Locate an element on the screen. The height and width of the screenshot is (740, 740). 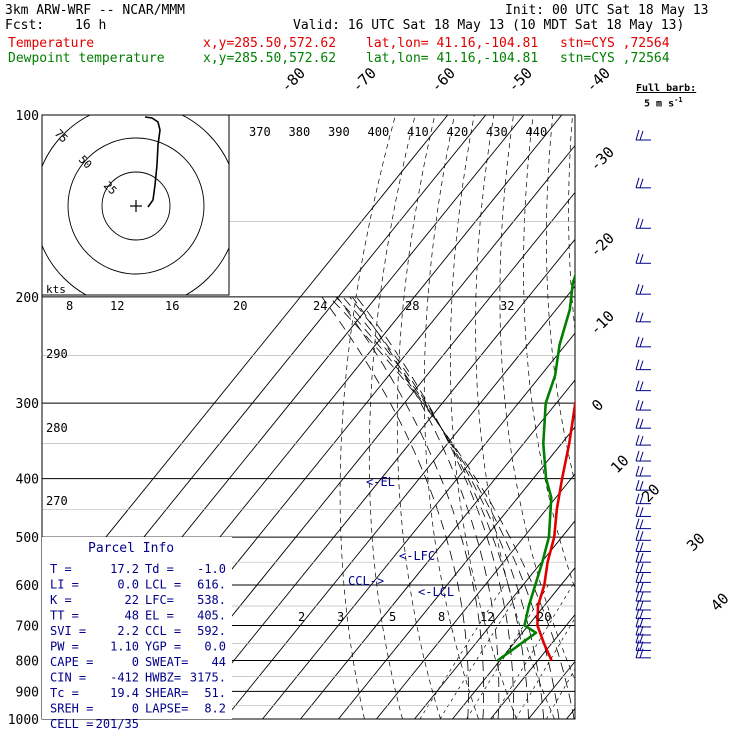
parcel-info-cell: SWEAT= is located at coordinates (166, 662).